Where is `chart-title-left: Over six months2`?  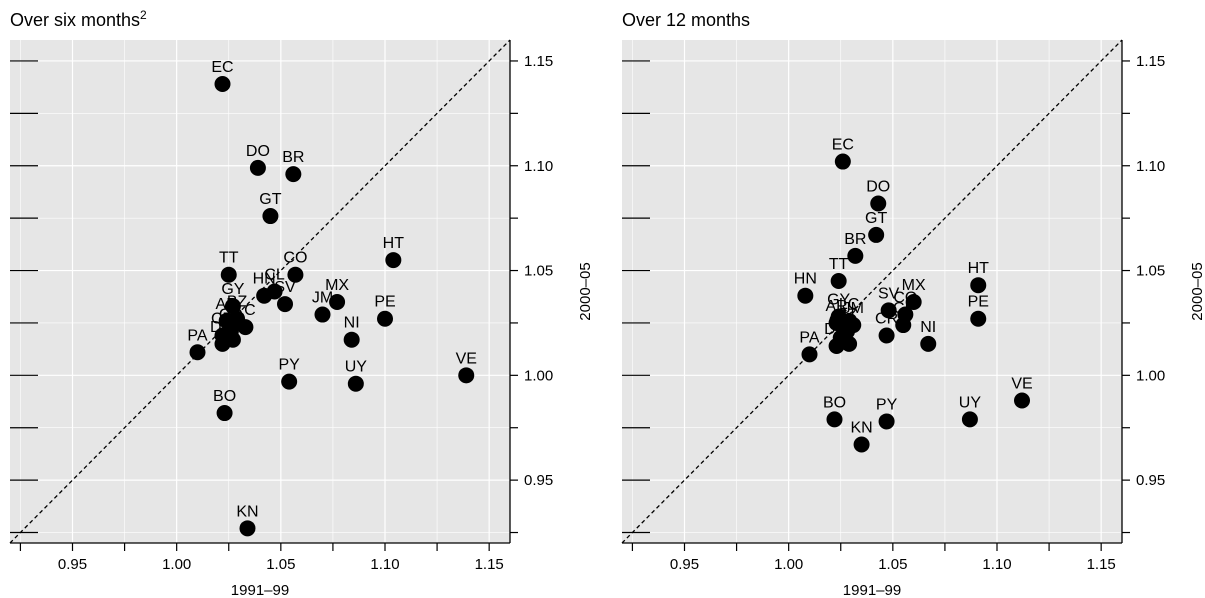 chart-title-left: Over six months2 is located at coordinates (78, 19).